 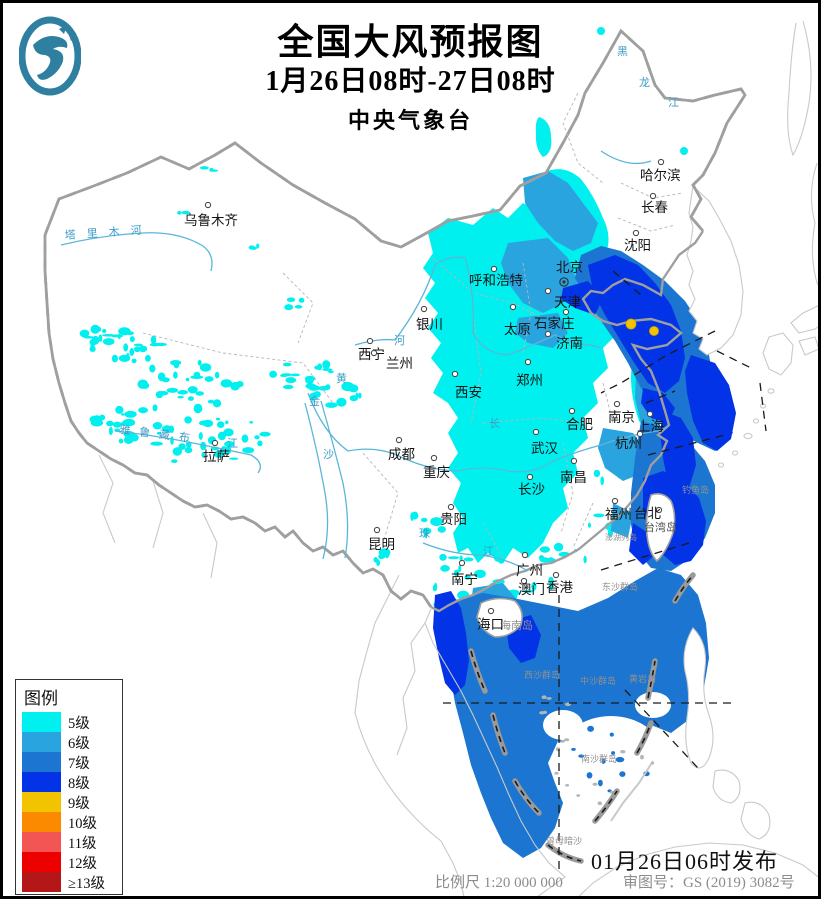 I want to click on island-label: 南沙群岛, so click(x=599, y=758).